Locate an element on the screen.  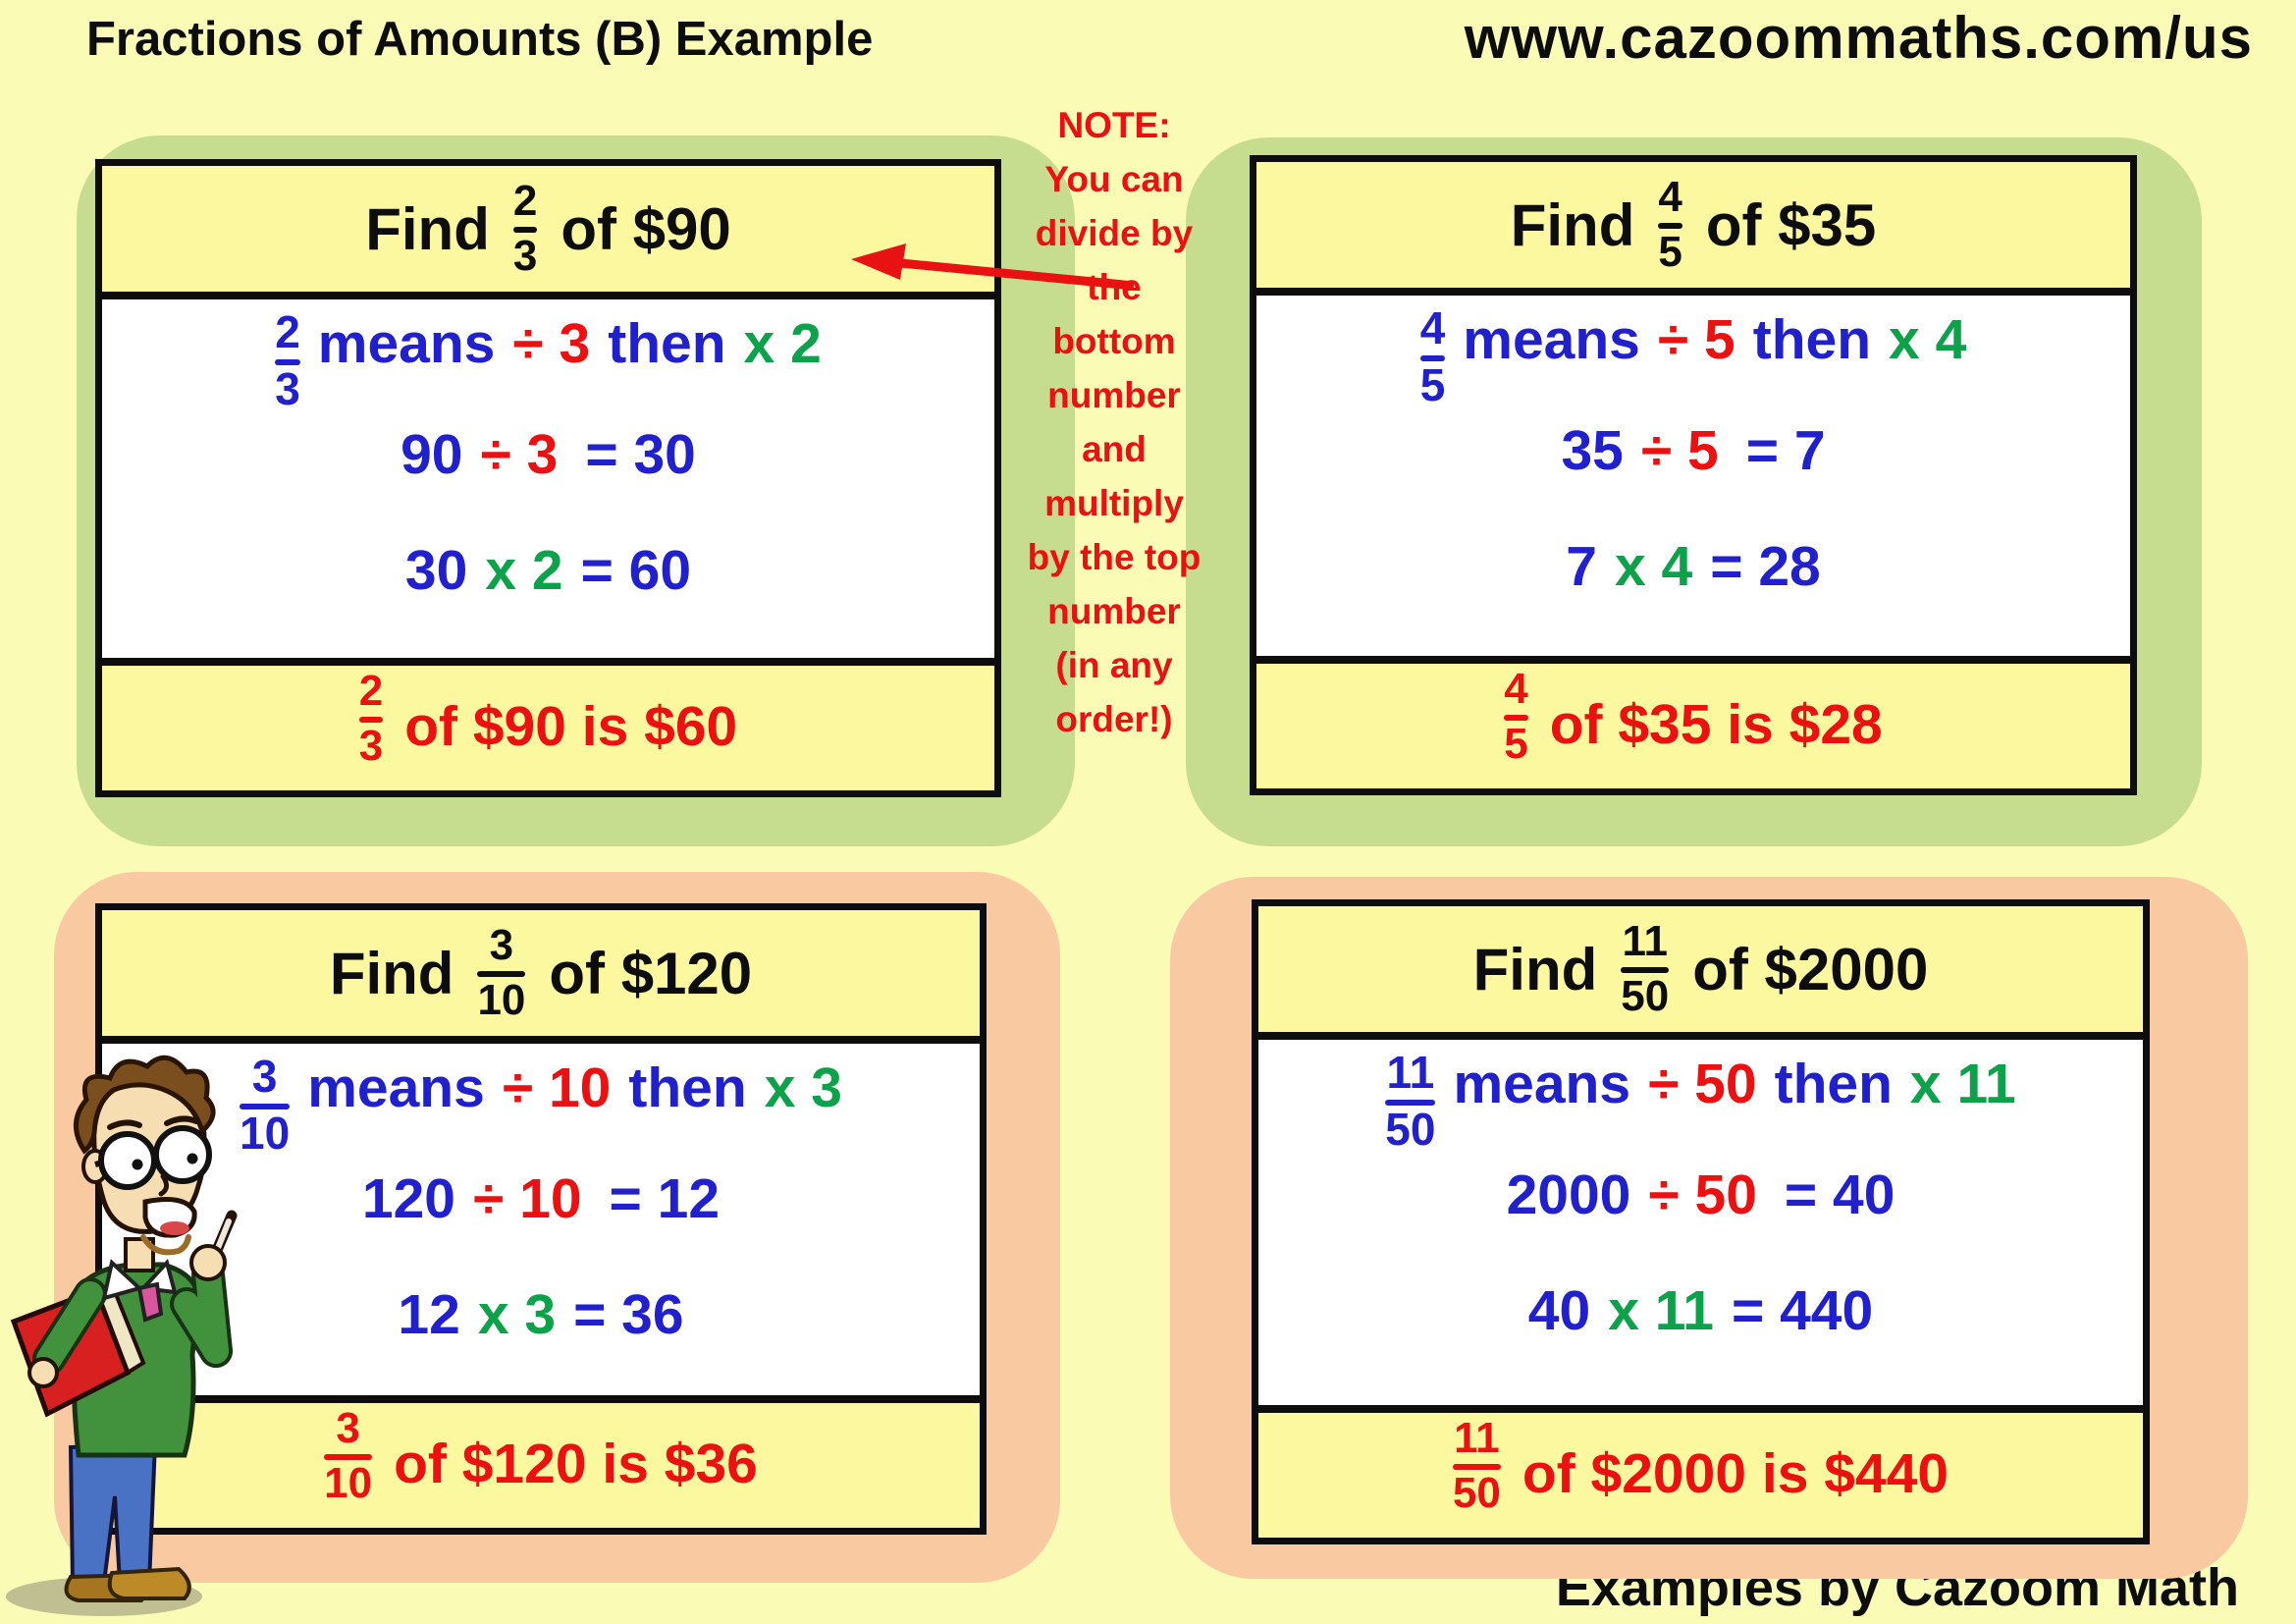
dividend: 90 is located at coordinates (432, 455).